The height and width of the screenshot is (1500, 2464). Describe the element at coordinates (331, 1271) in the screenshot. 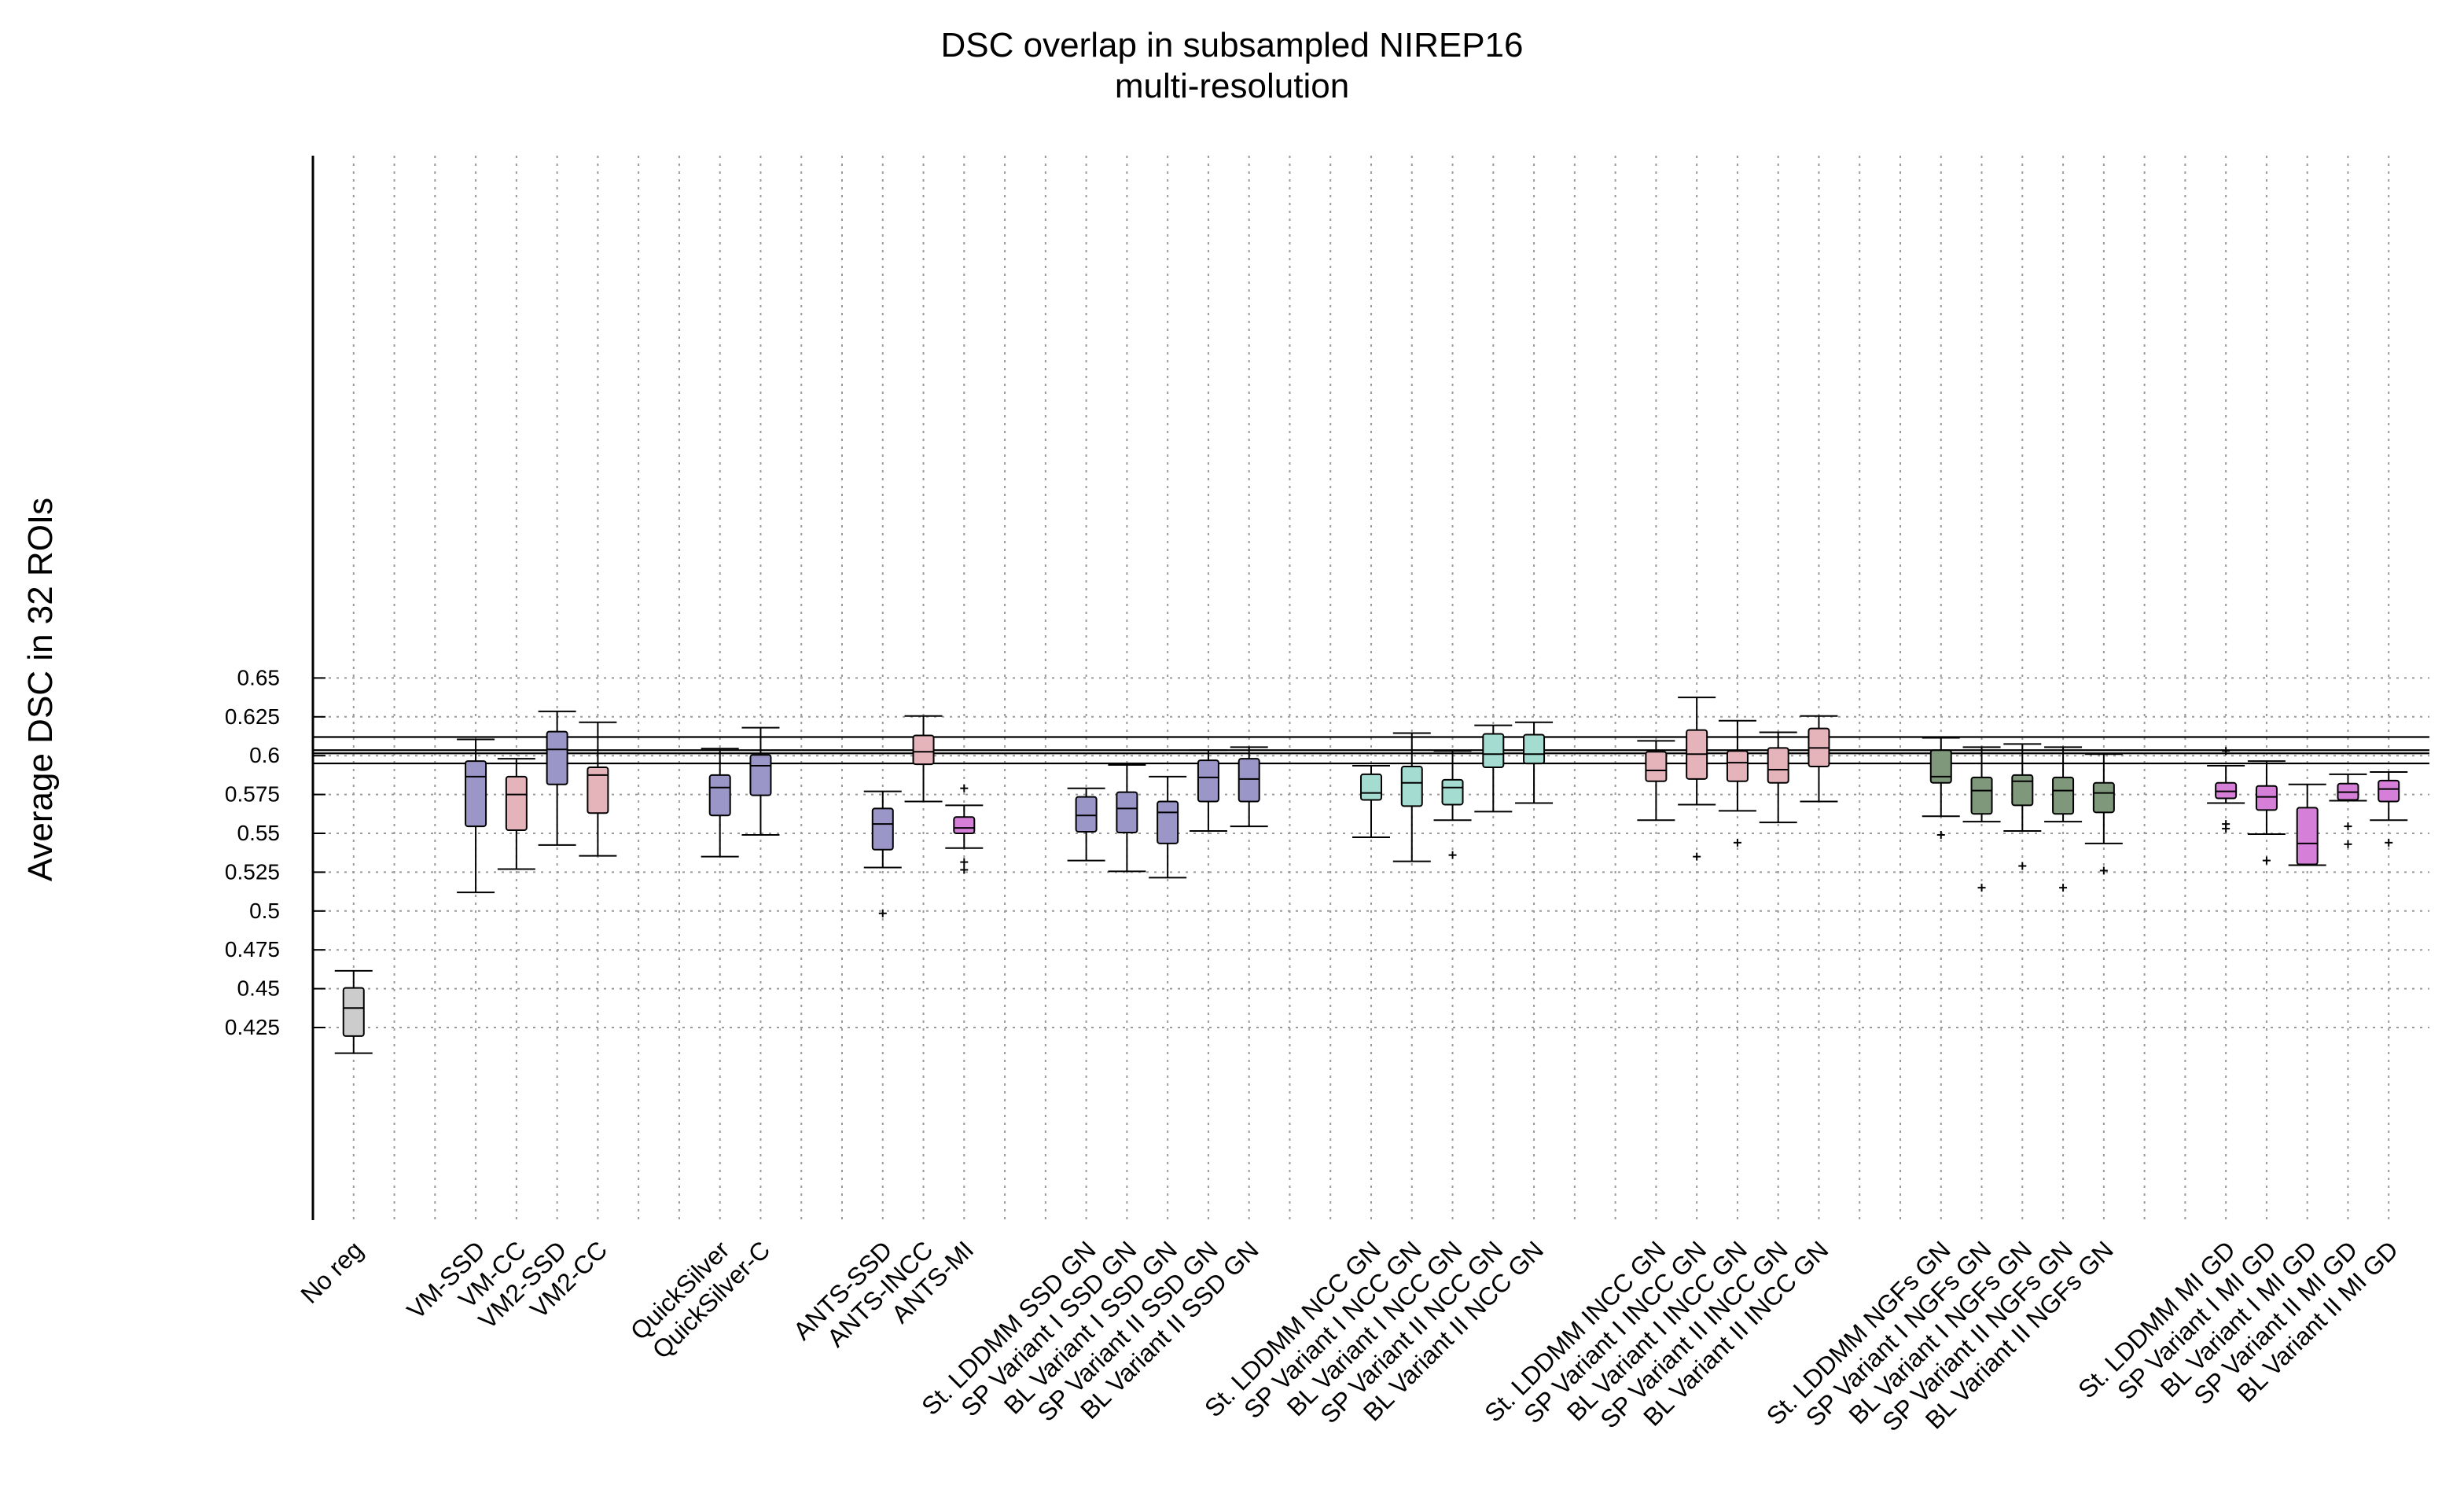

I see `x-tick-label-0: No reg` at that location.